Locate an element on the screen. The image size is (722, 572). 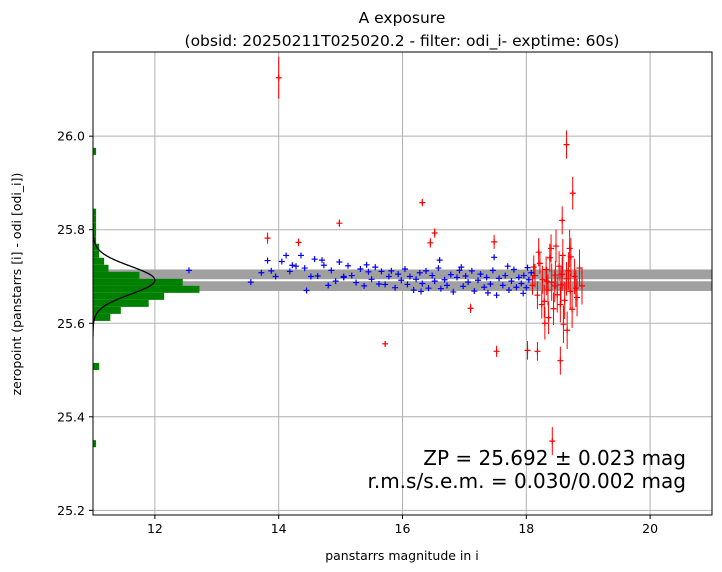
x-tick-label: 14 is located at coordinates (279, 528).